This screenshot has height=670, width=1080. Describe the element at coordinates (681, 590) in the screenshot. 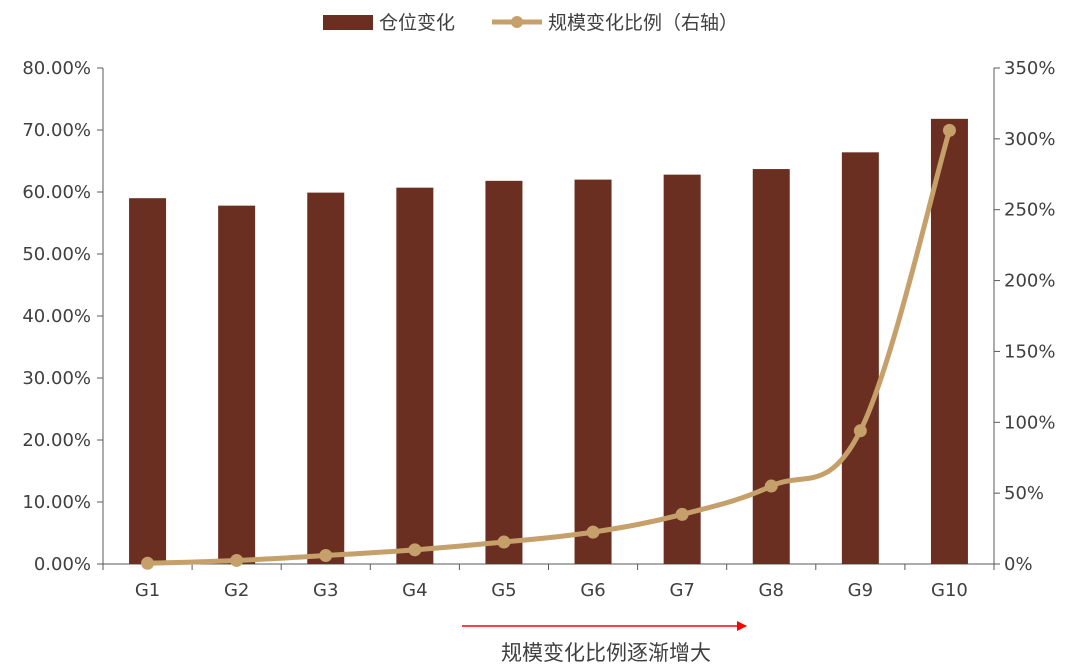

I see `x-tick-label: G7` at that location.